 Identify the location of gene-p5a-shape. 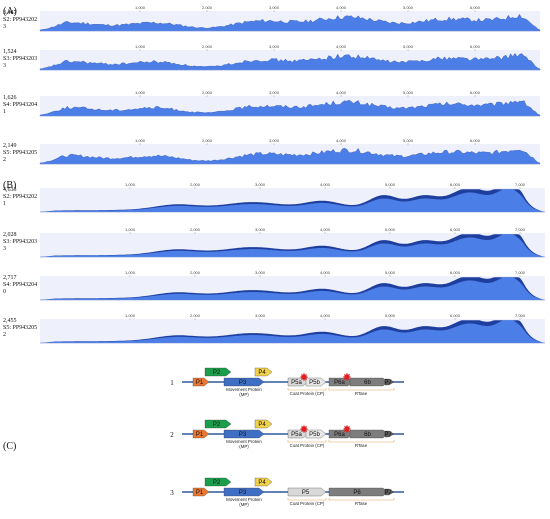
(298, 434).